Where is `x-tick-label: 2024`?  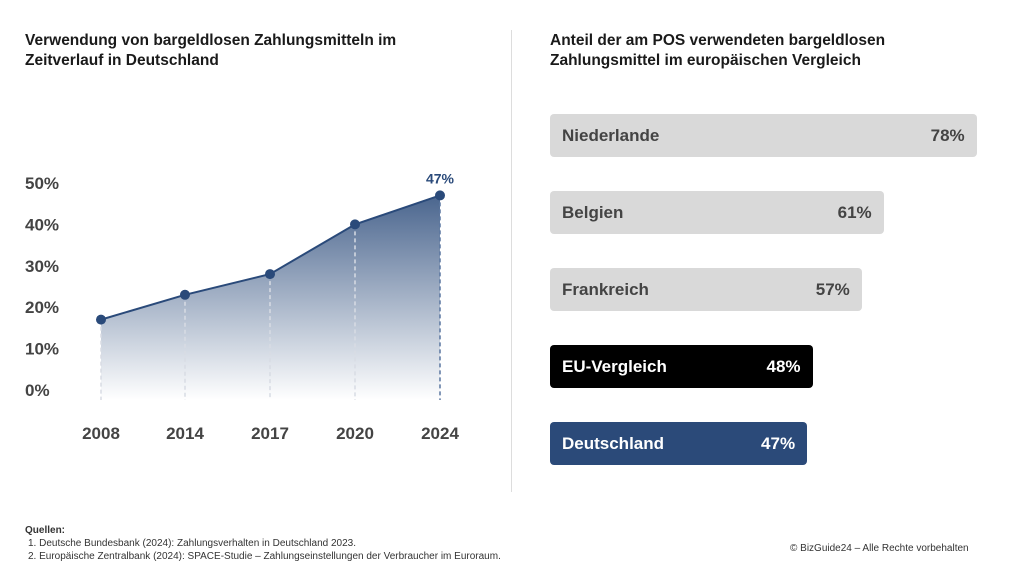
x-tick-label: 2024 is located at coordinates (440, 433).